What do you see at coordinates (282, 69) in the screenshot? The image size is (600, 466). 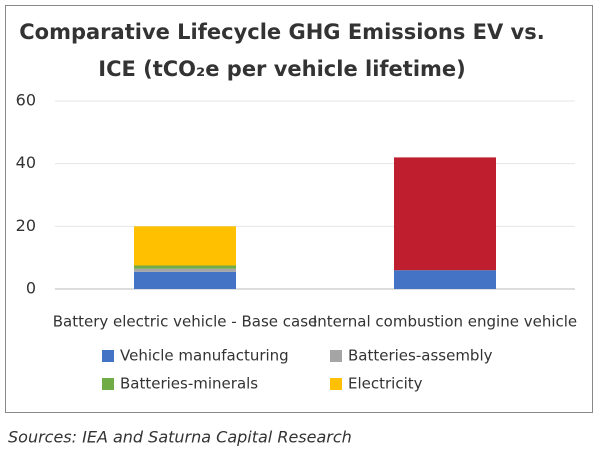 I see `chart-title: ICE (tCO₂e per vehicle lifetime)` at bounding box center [282, 69].